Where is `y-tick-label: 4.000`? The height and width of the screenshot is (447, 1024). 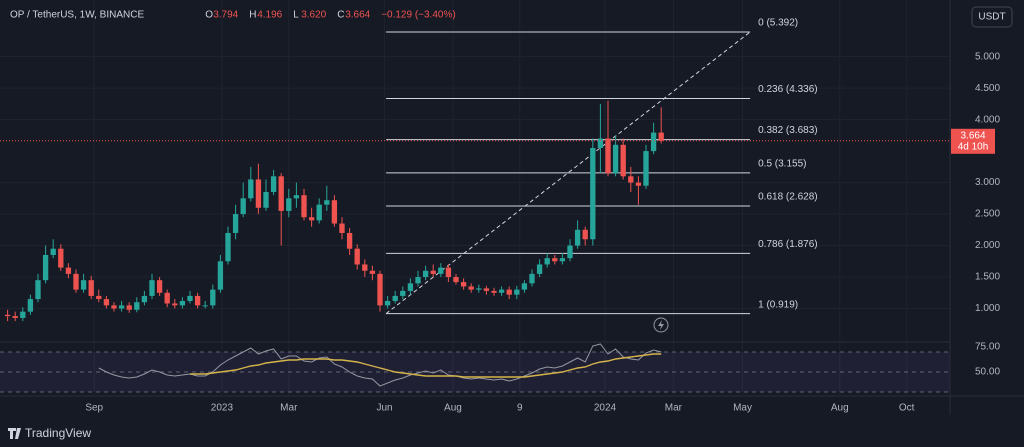 y-tick-label: 4.000 is located at coordinates (987, 119).